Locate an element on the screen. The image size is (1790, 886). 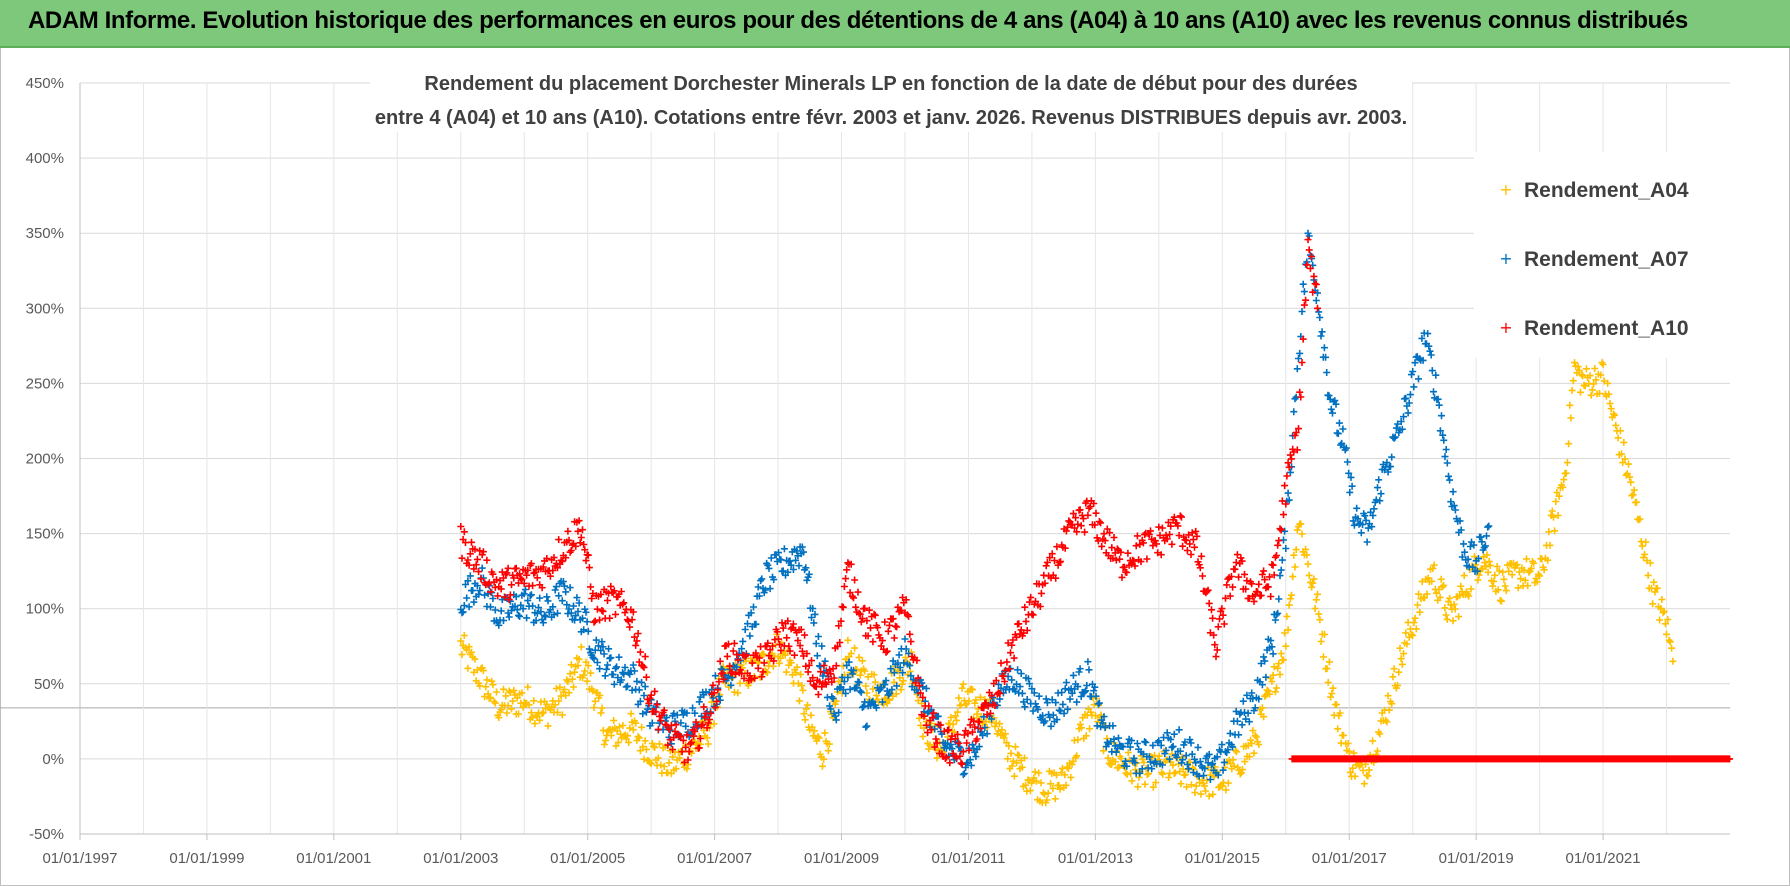
legend-box is located at coordinates (1602, 255).